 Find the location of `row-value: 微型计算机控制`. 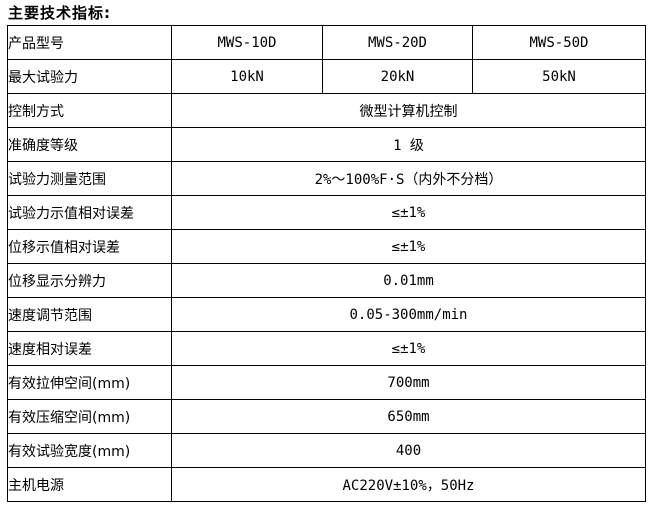

row-value: 微型计算机控制 is located at coordinates (408, 110).